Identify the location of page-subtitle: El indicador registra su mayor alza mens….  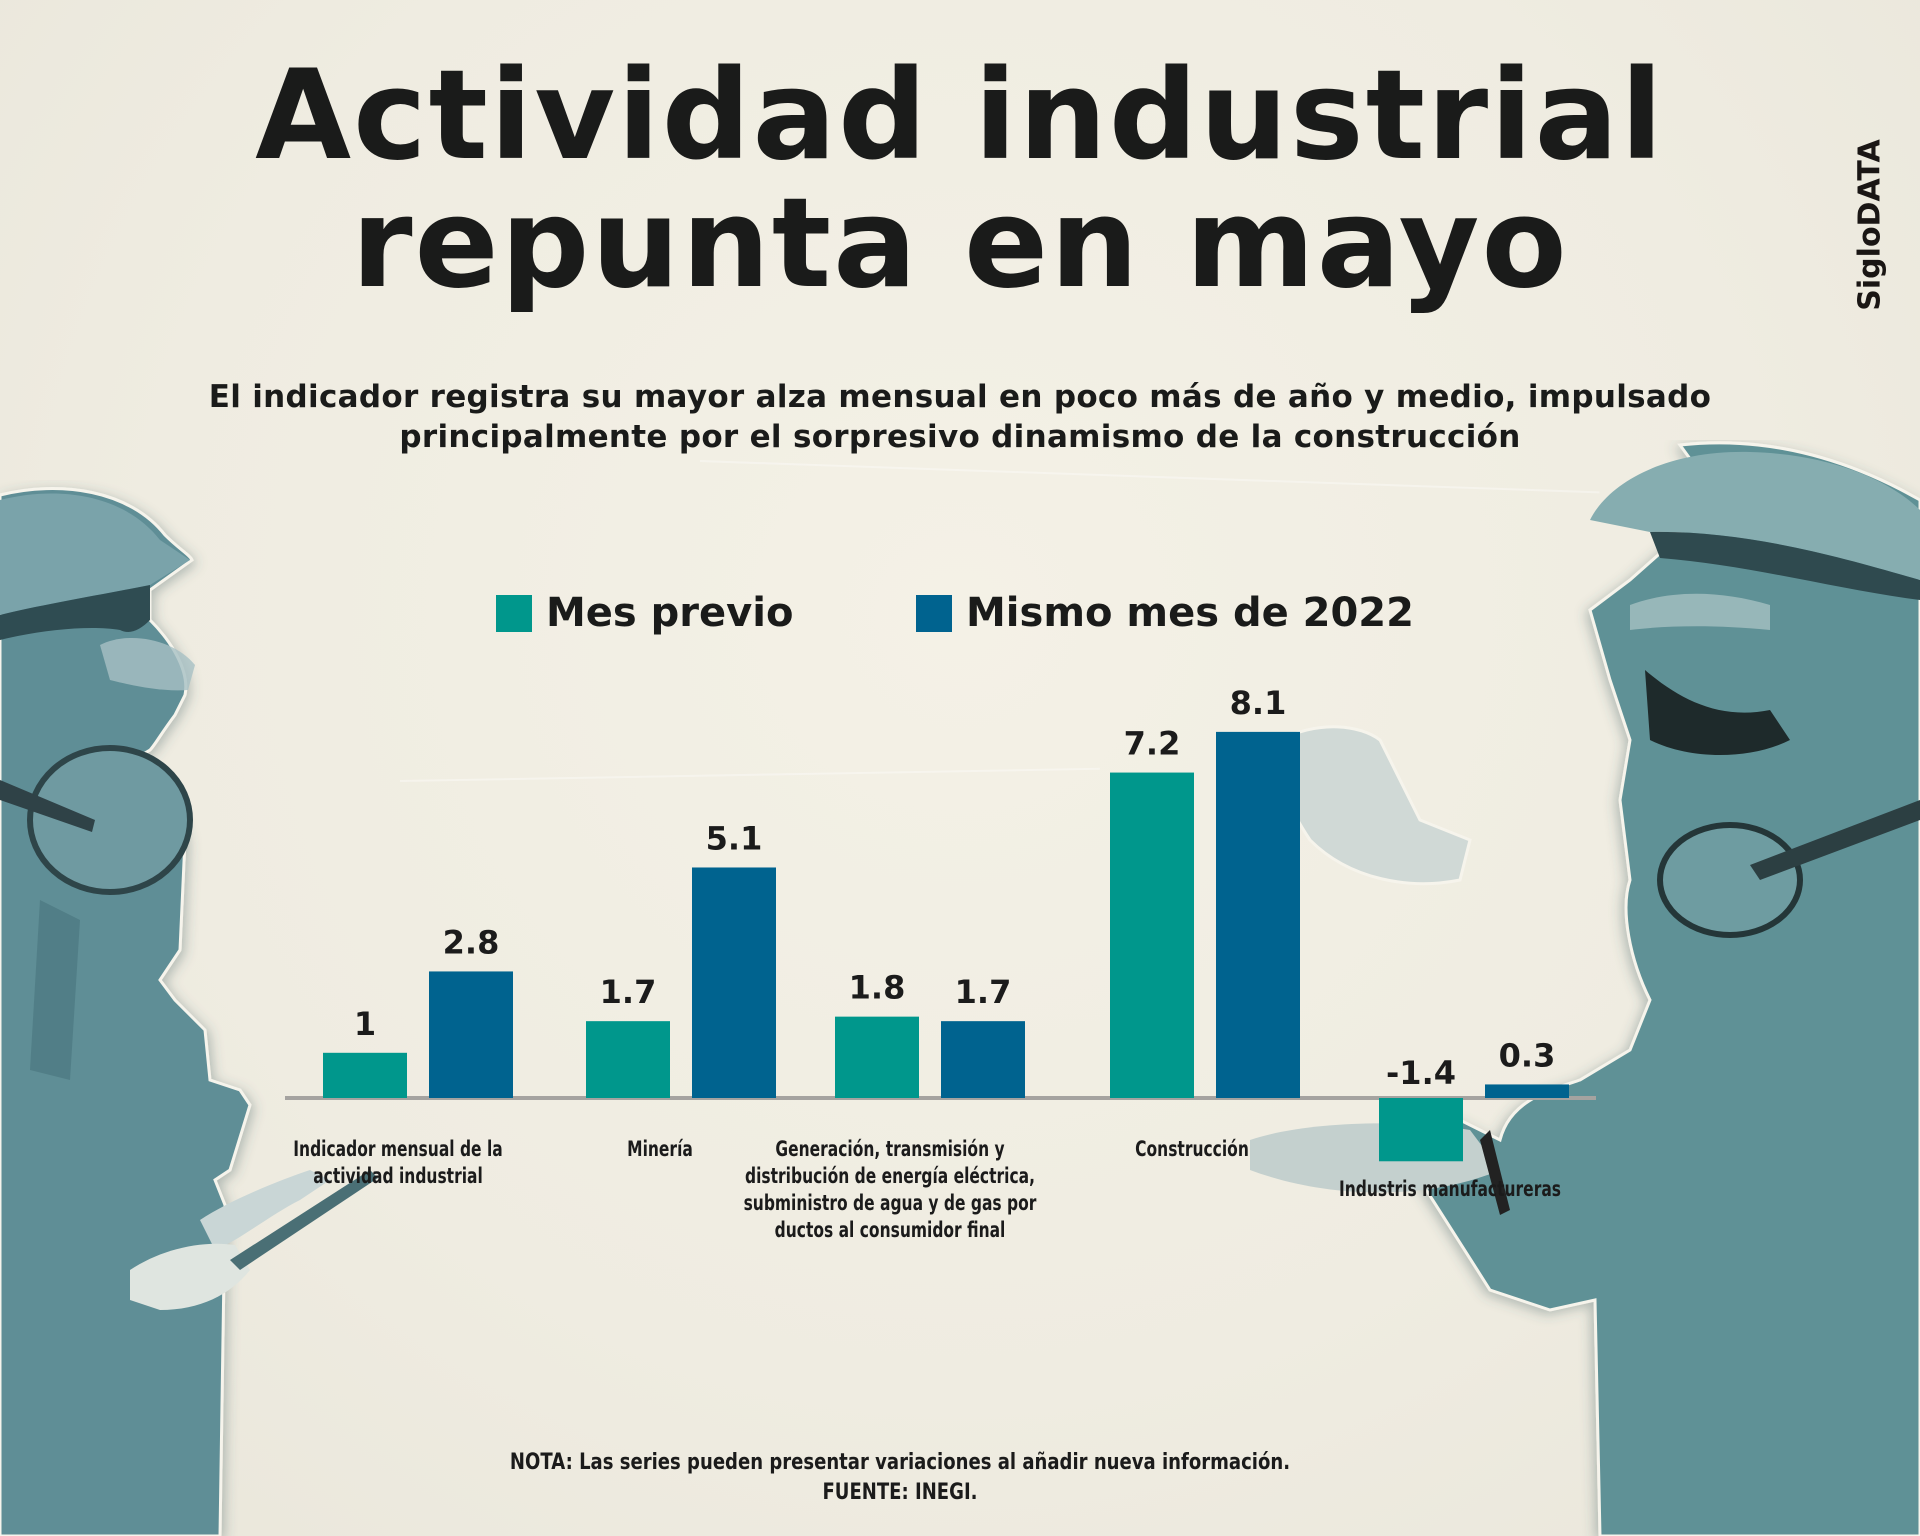
(960, 417).